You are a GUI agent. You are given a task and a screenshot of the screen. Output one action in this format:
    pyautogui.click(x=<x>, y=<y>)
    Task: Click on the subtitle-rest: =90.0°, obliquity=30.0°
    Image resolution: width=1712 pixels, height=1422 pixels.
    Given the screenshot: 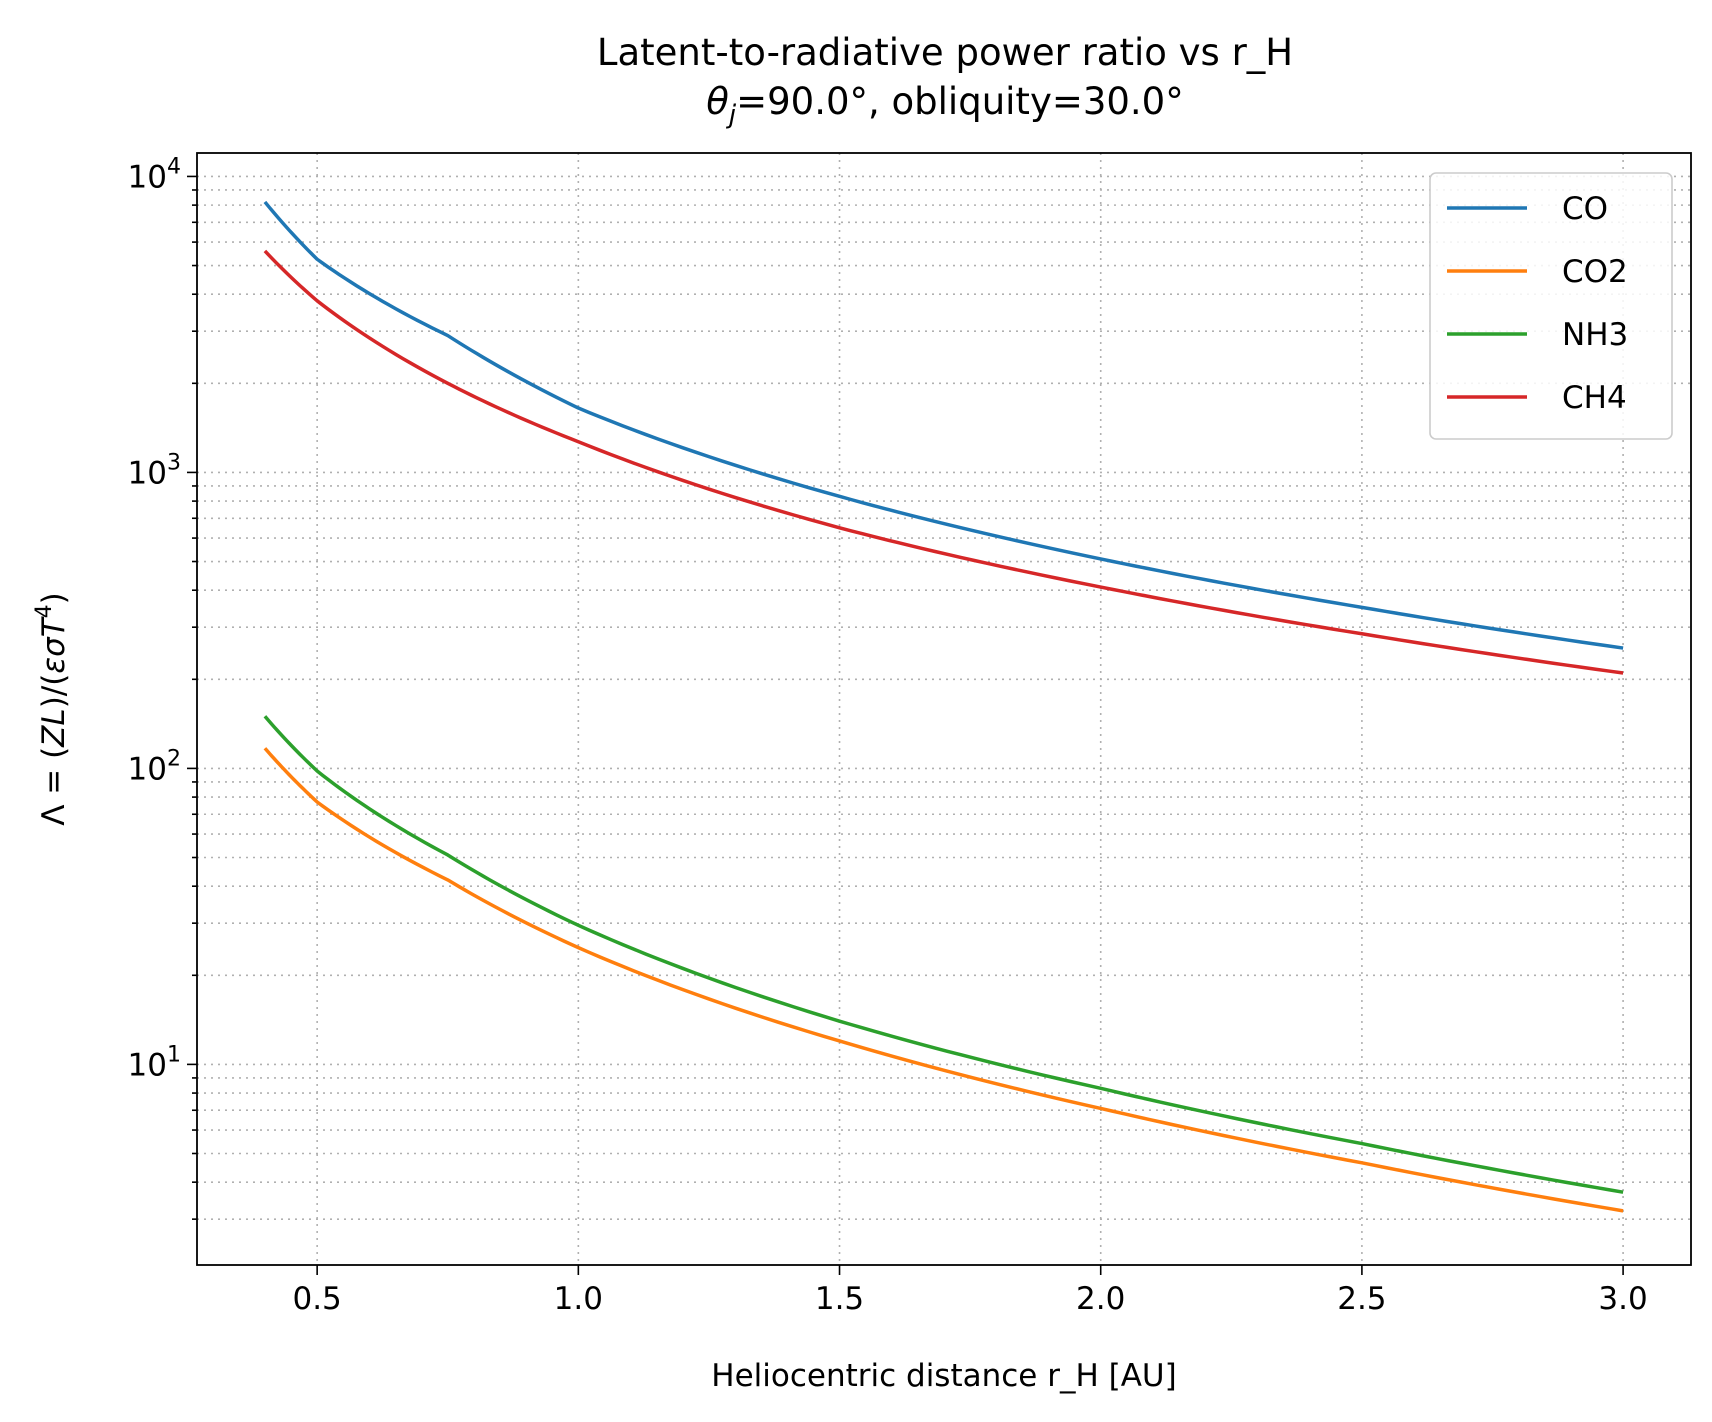 What is the action you would take?
    pyautogui.click(x=960, y=101)
    